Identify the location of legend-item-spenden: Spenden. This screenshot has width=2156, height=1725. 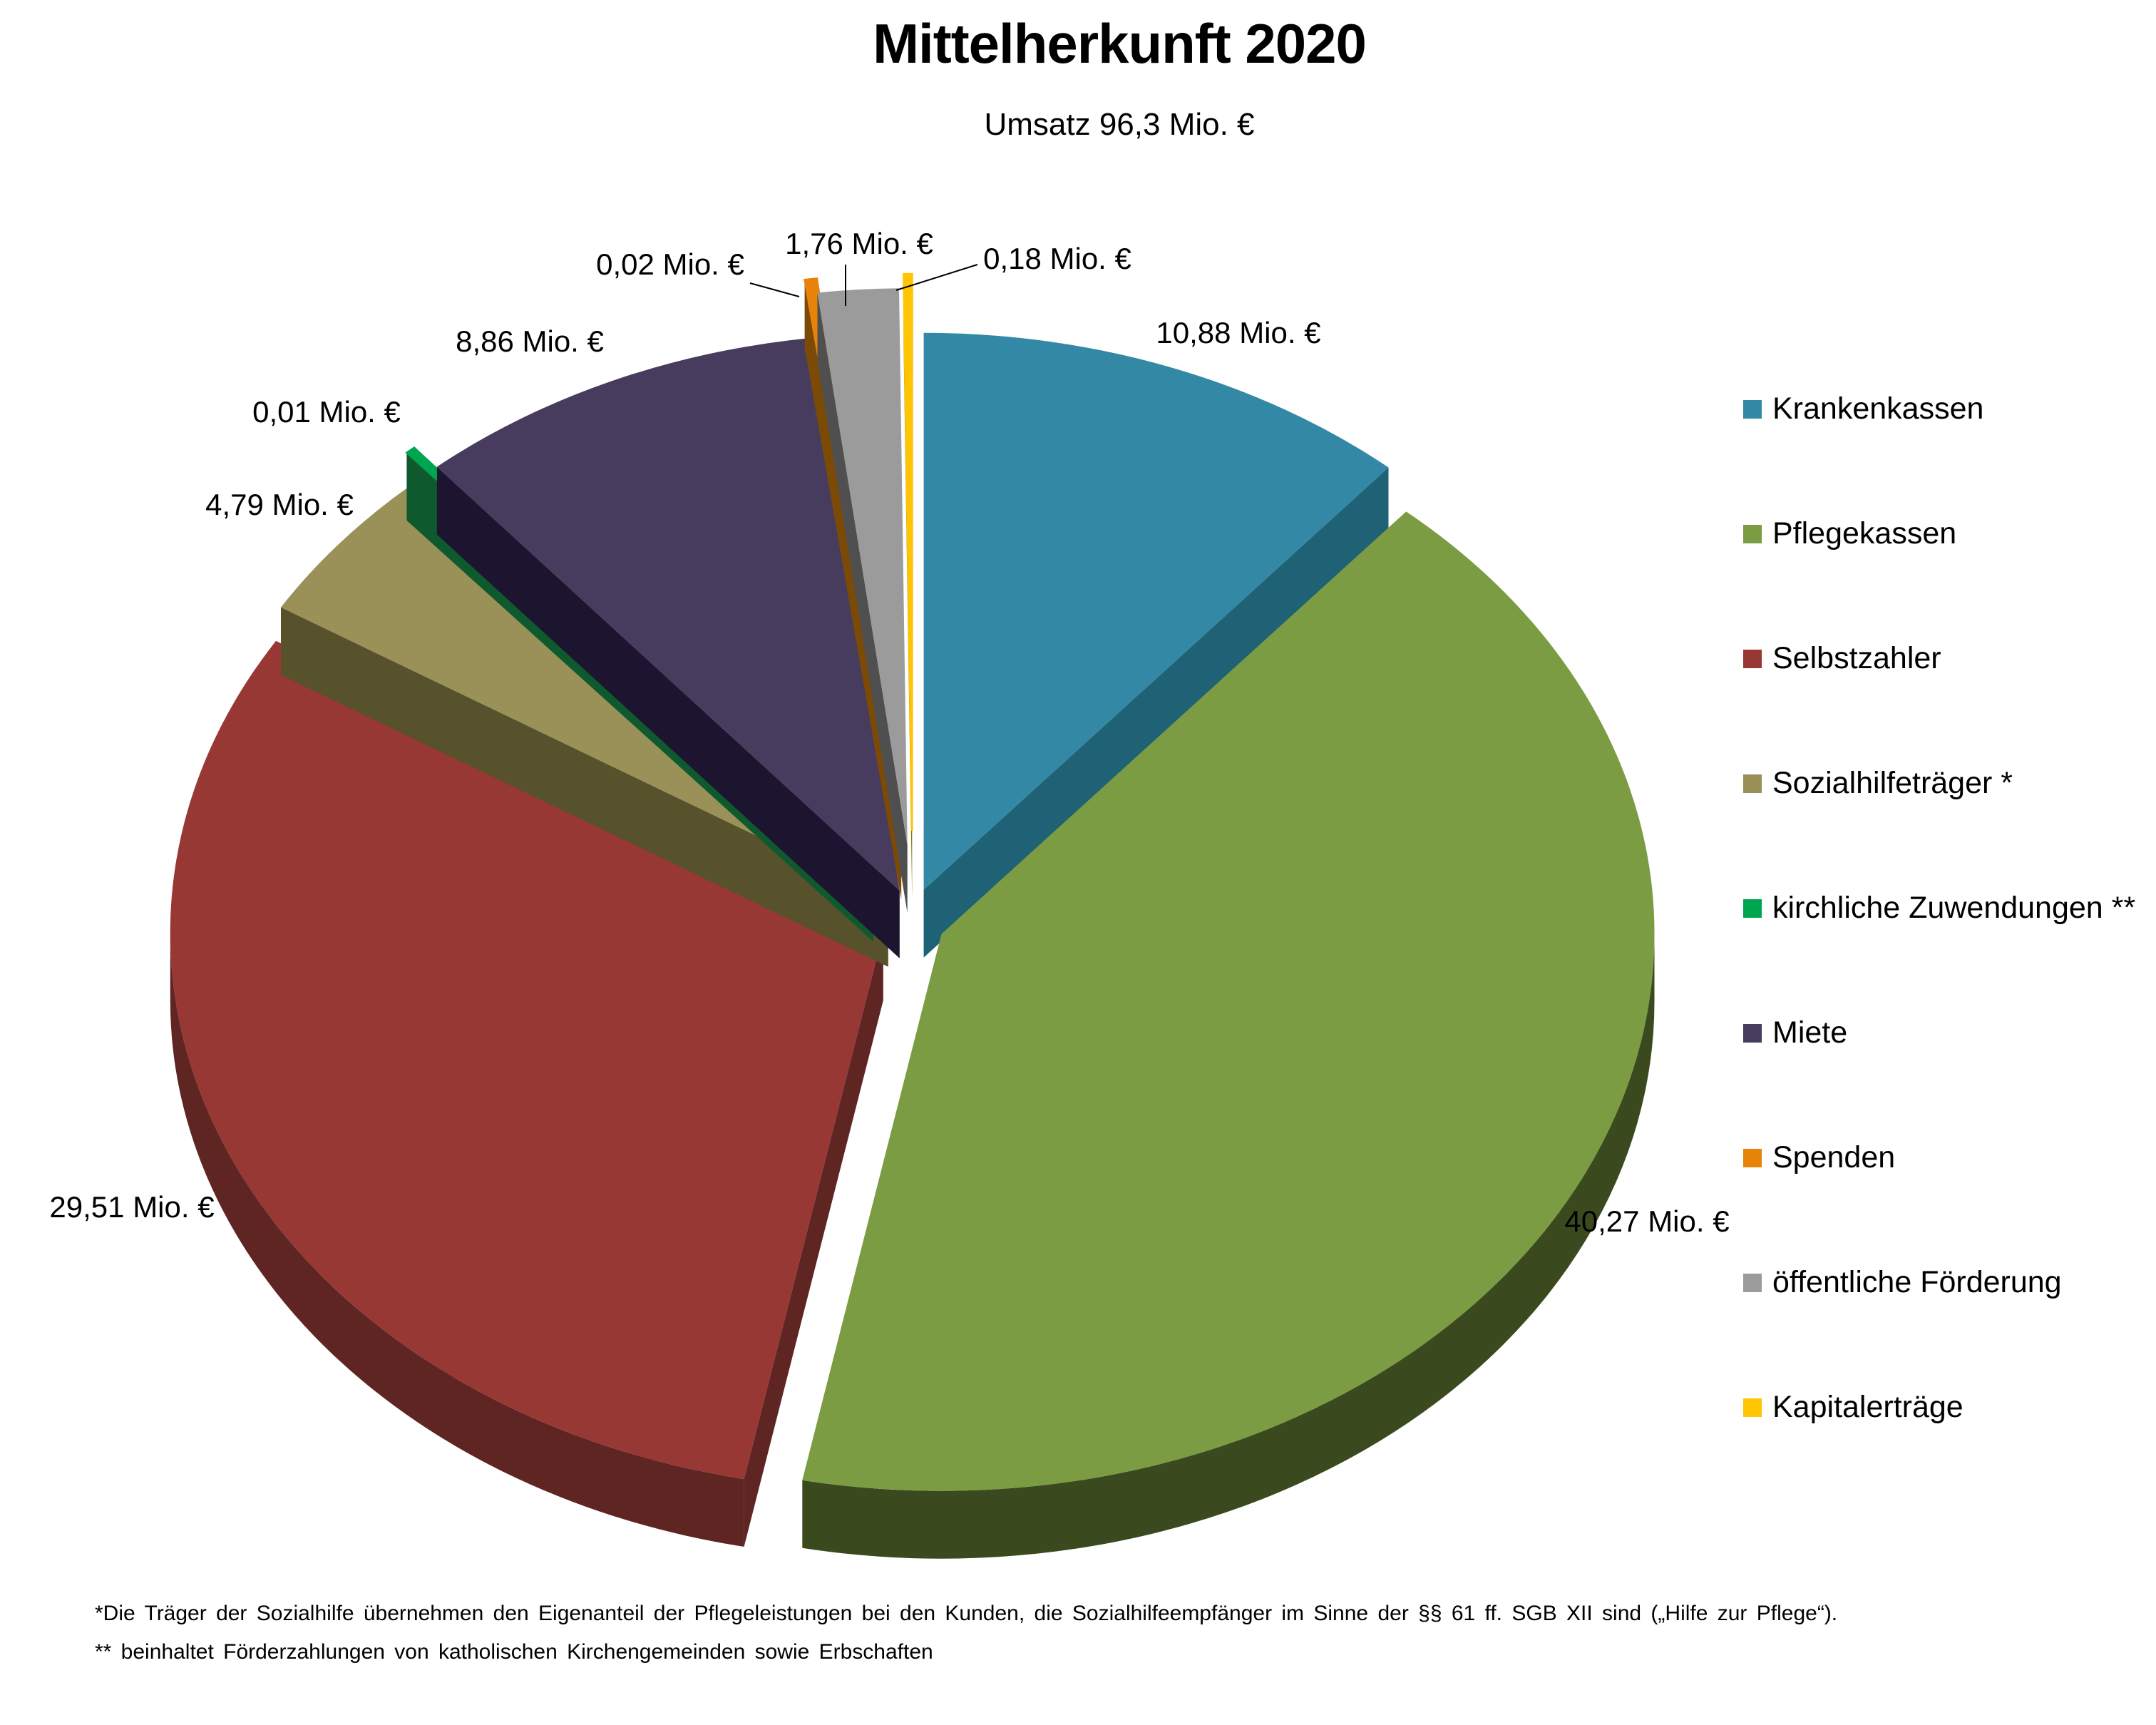
(1819, 1158).